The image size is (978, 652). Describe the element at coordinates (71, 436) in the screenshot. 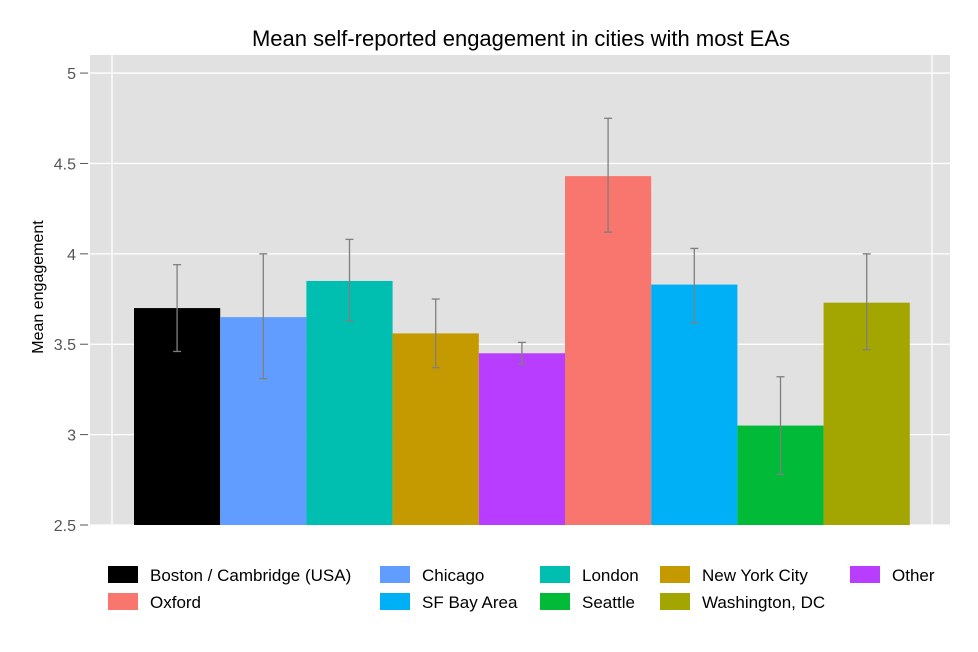

I see `y-tick-label: 3` at that location.